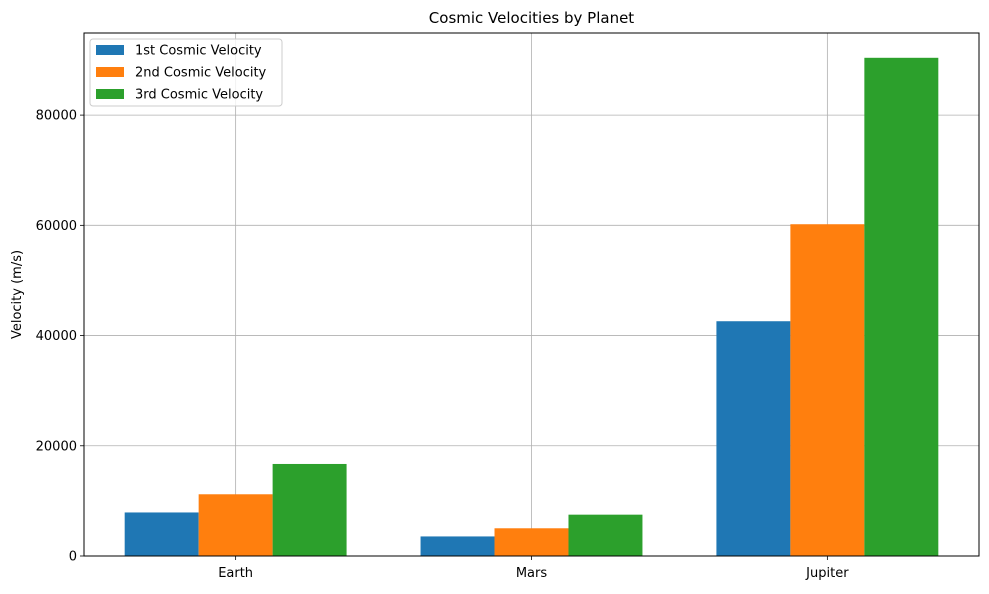 This screenshot has height=594, width=989. I want to click on legend-box, so click(186, 72).